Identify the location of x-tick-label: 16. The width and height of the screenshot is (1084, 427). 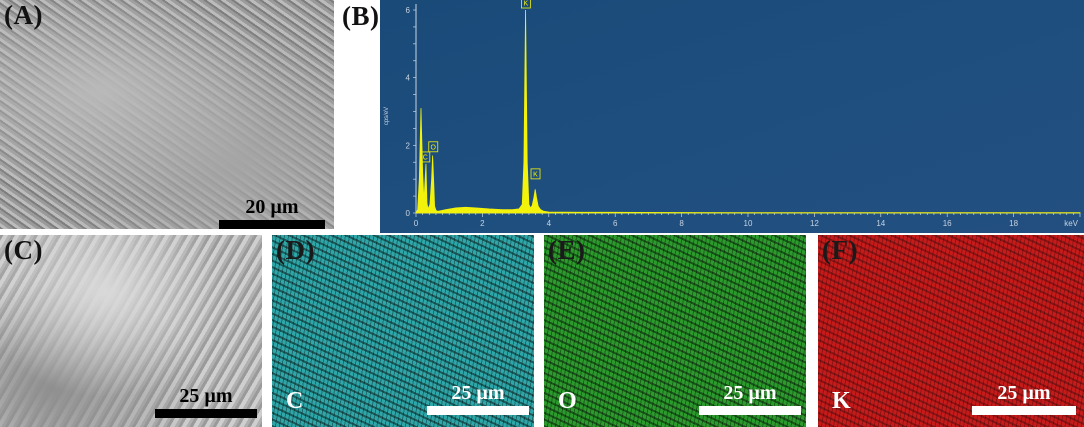
(947, 223).